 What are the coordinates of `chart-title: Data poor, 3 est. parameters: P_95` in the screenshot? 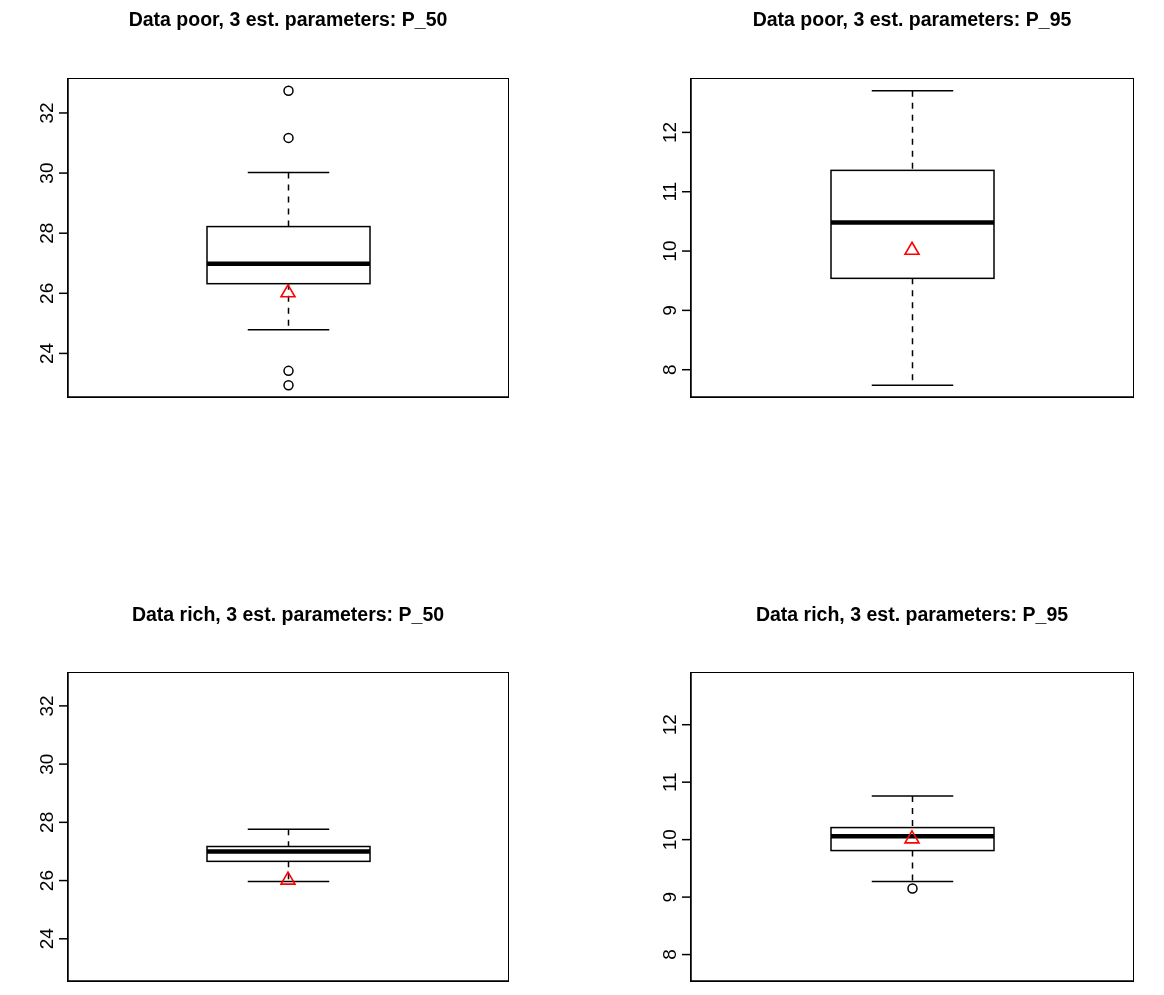 It's located at (912, 19).